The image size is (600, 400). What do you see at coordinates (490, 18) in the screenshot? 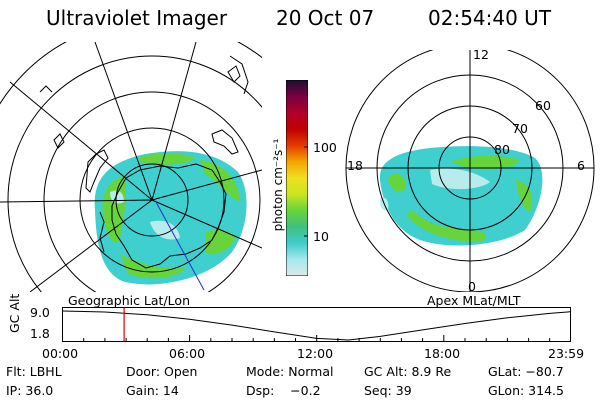
I see `image-time: 02:54:40 UT` at bounding box center [490, 18].